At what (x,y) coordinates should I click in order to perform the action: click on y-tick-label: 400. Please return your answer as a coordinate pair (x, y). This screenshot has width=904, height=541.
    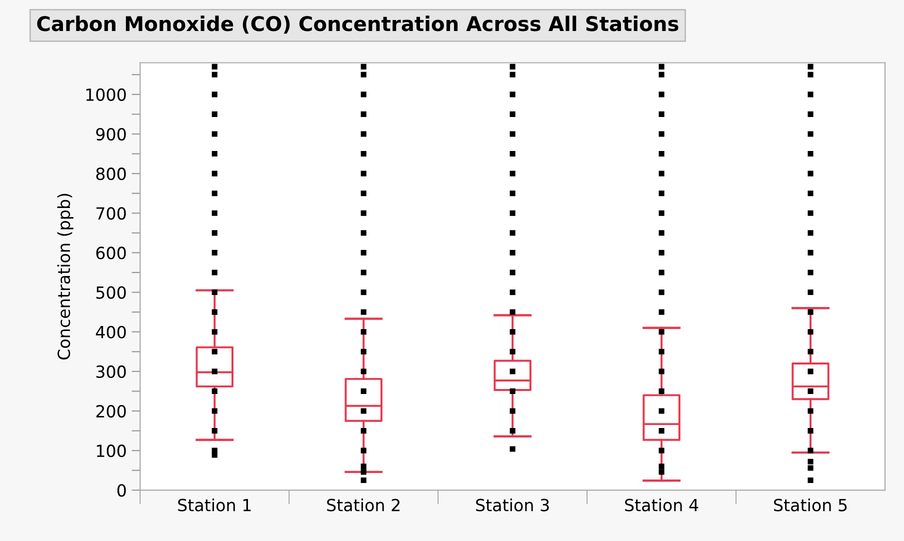
    Looking at the image, I should click on (111, 332).